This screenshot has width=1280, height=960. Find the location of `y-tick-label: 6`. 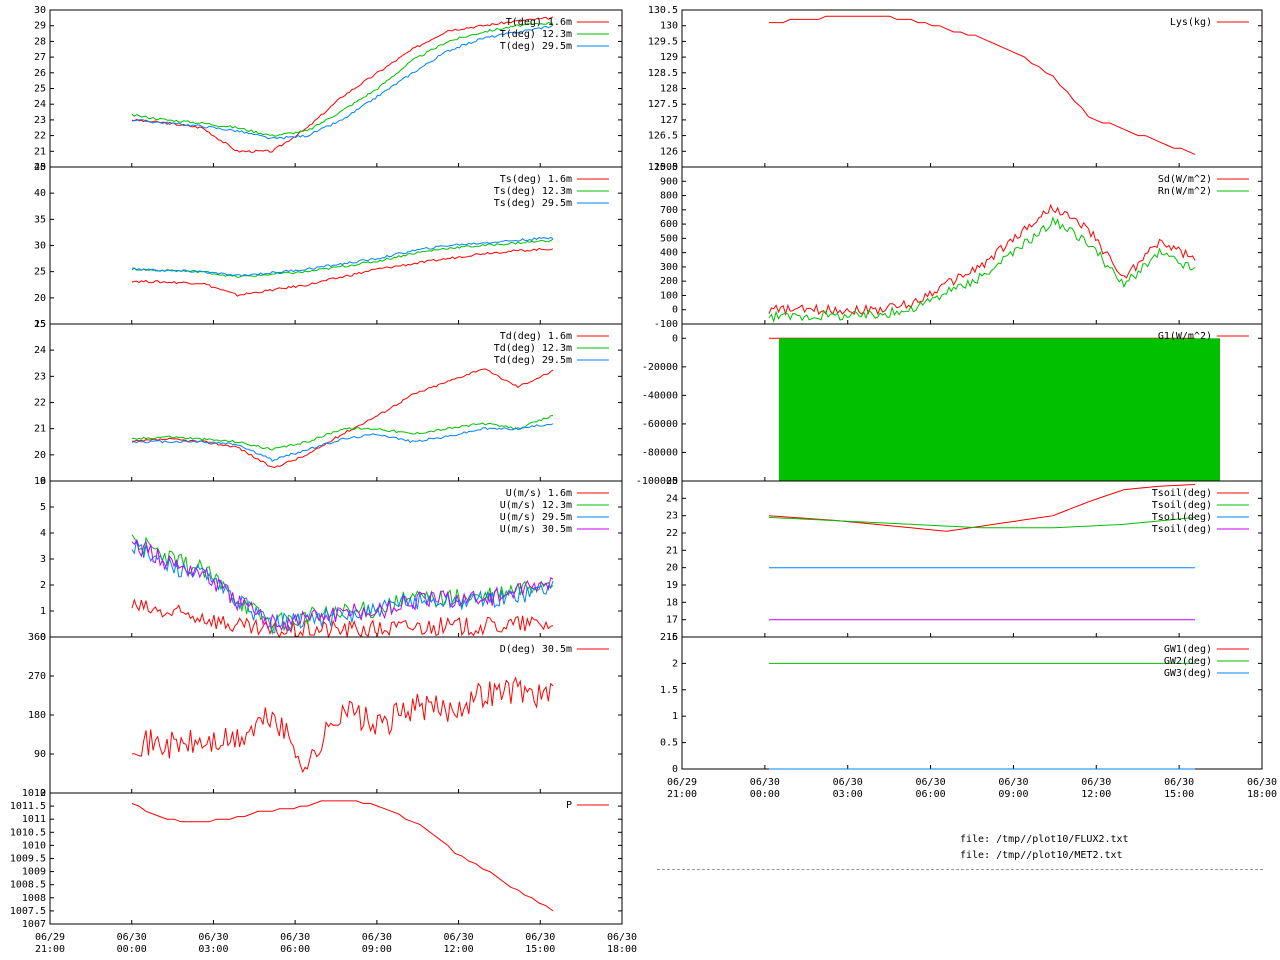

y-tick-label: 6 is located at coordinates (43, 481).